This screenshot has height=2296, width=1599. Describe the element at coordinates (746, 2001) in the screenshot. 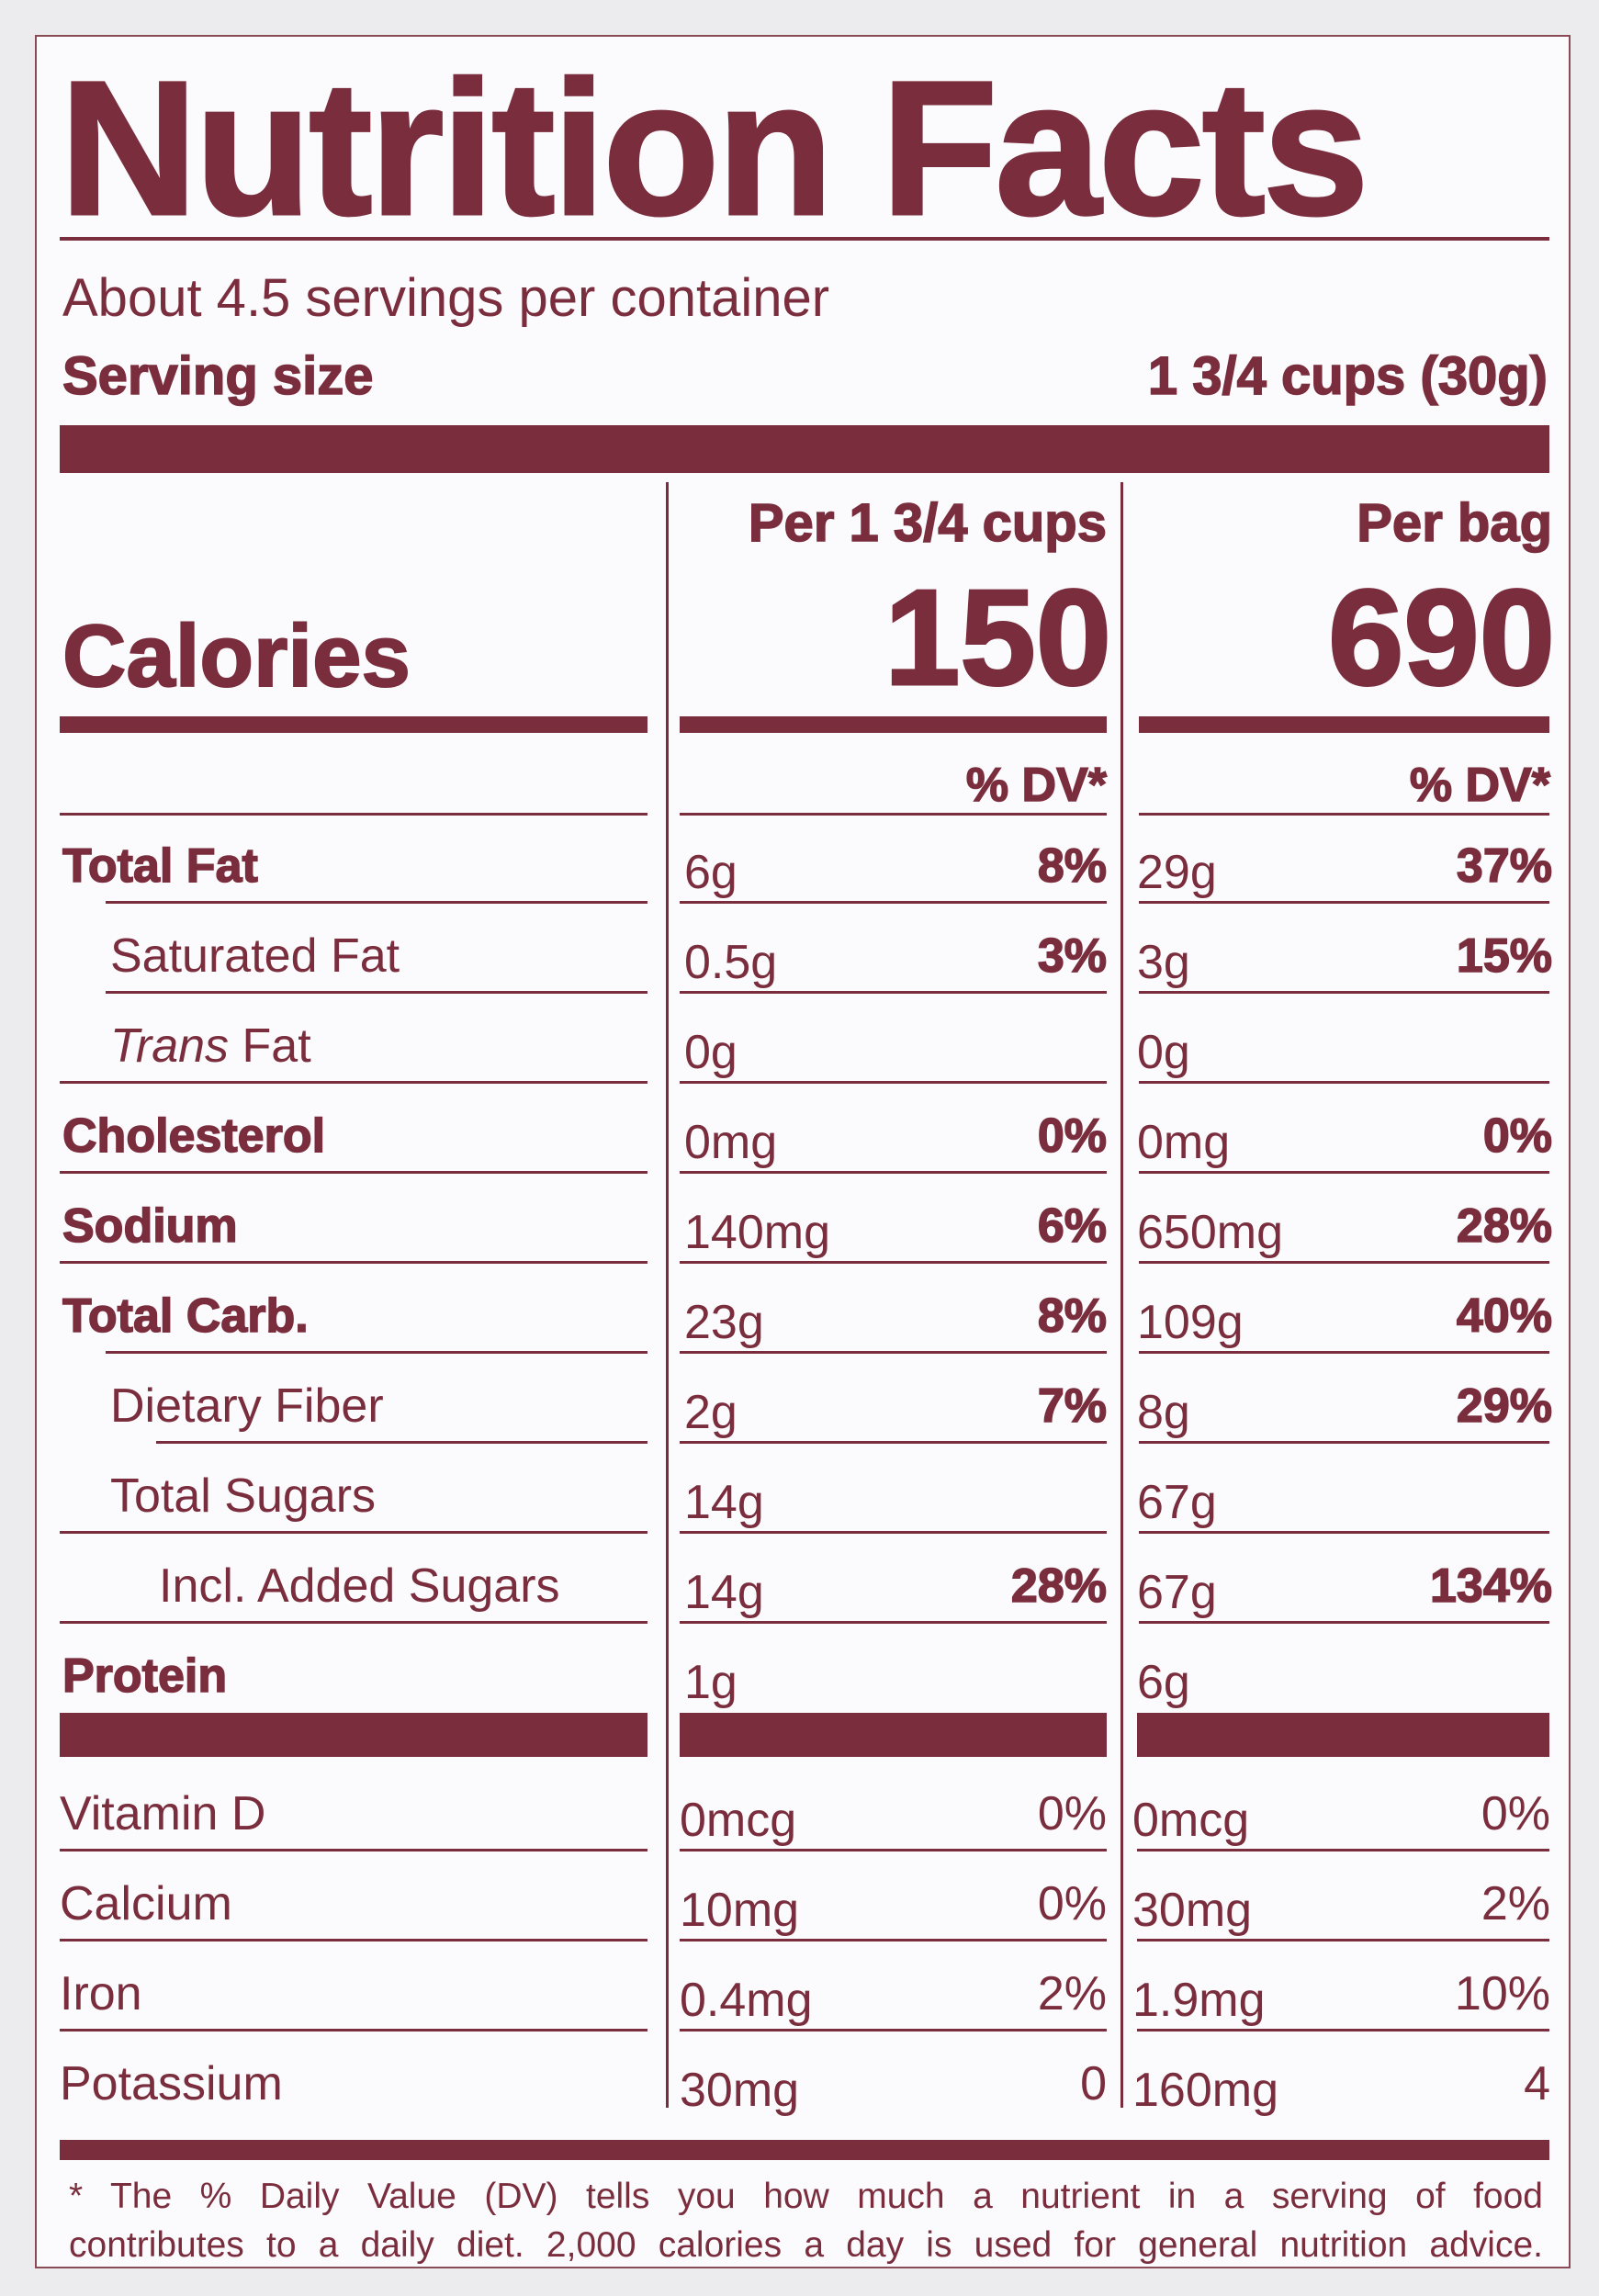

I see `column-1-amount: 0.4mg` at that location.